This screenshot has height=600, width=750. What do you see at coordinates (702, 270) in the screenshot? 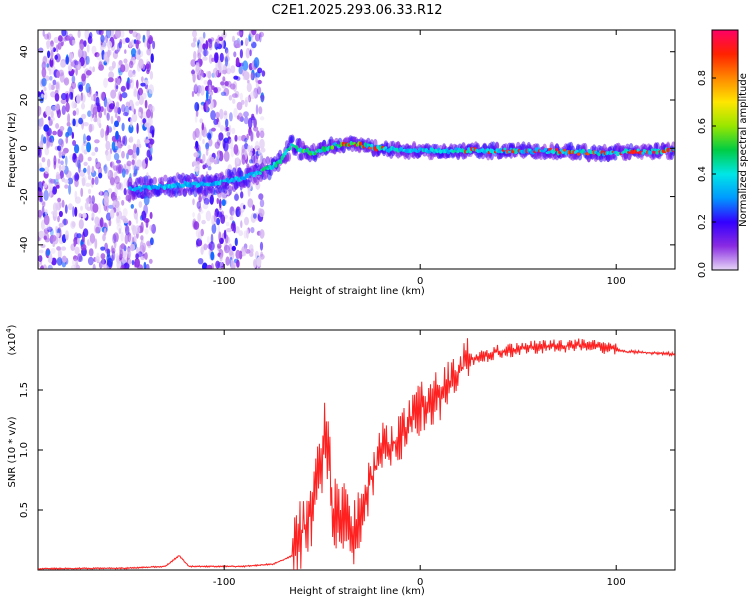
I see `colorbar-tick-label: 0.0` at bounding box center [702, 270].